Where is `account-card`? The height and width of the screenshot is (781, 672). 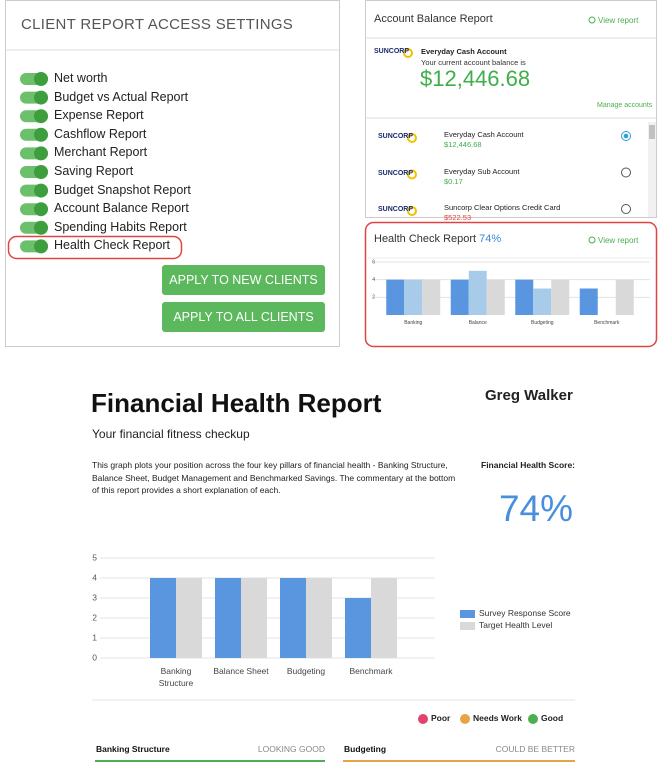
account-card is located at coordinates (511, 109).